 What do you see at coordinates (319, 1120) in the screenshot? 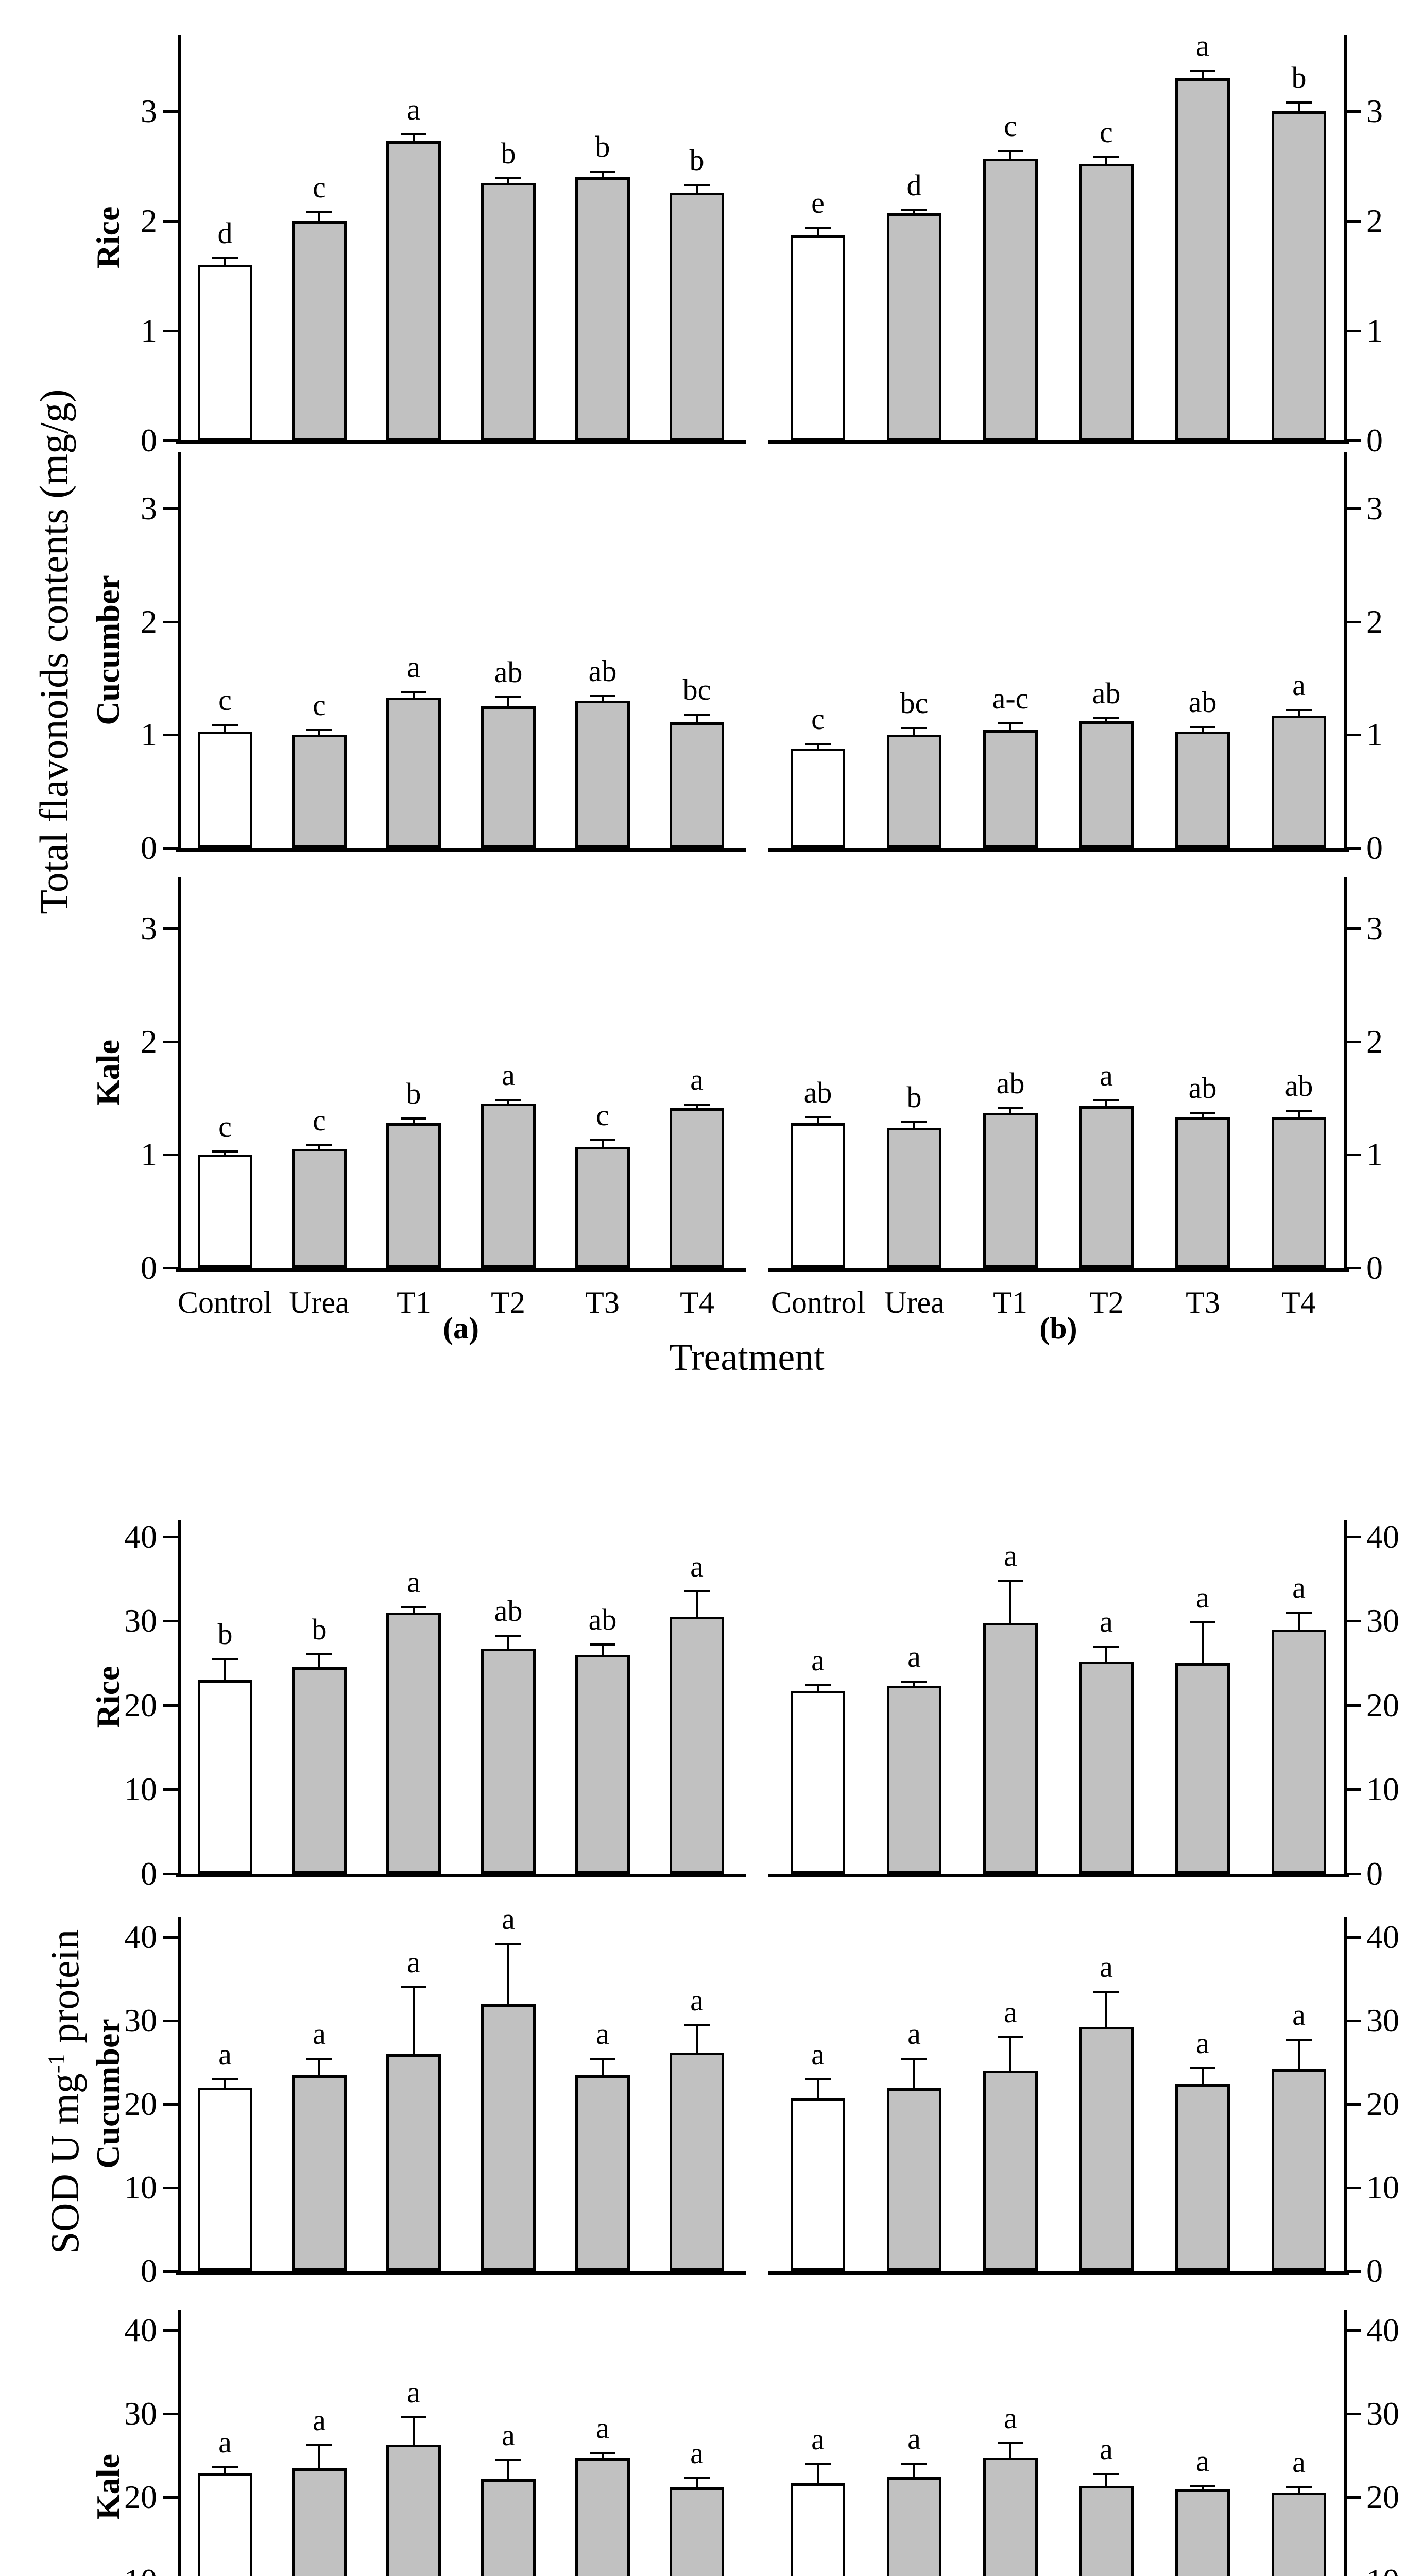
I see `significance-letter: c` at bounding box center [319, 1120].